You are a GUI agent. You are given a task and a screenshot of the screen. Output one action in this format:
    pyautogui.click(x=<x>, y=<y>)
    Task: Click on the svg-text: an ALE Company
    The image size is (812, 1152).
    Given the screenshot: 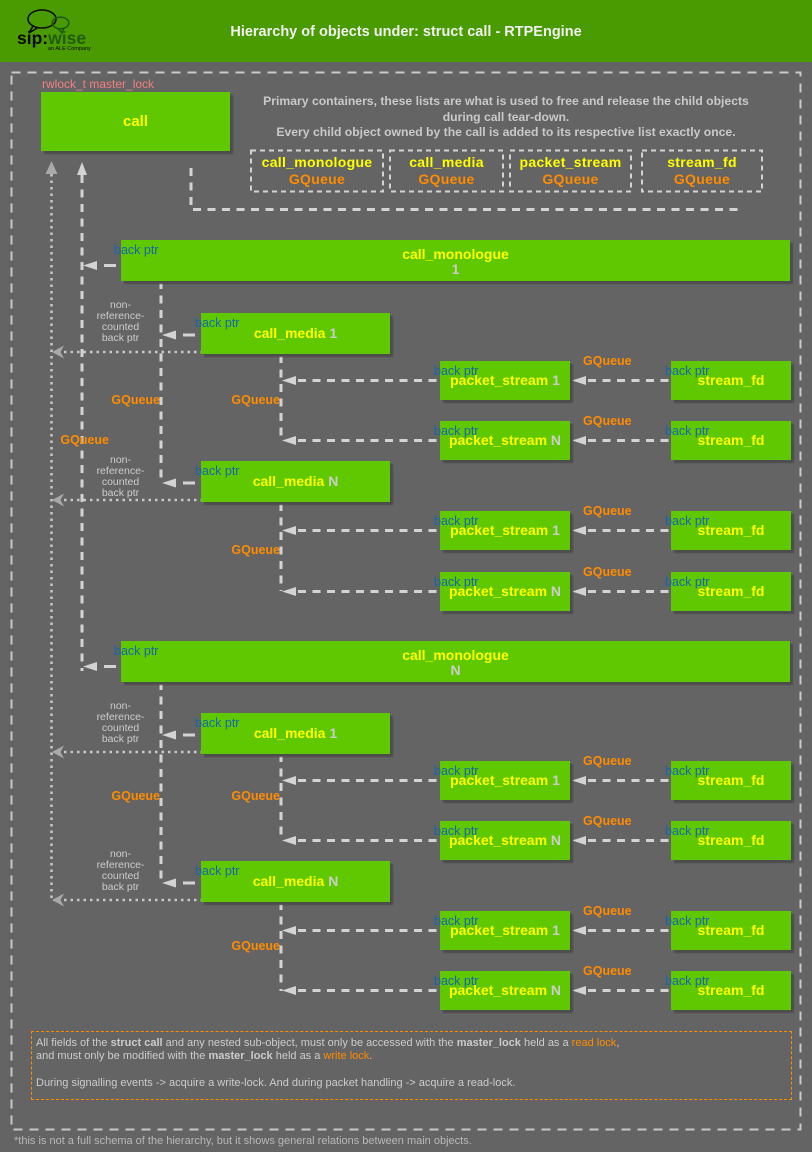 What is the action you would take?
    pyautogui.click(x=69, y=49)
    